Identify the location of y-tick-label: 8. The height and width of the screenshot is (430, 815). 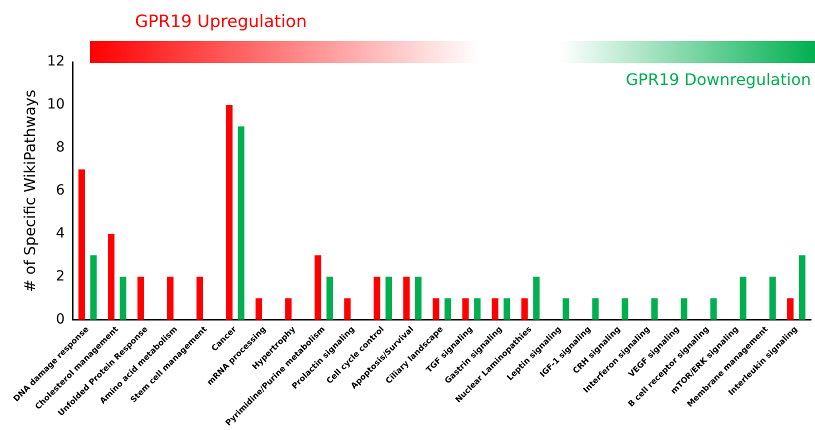
(60, 148).